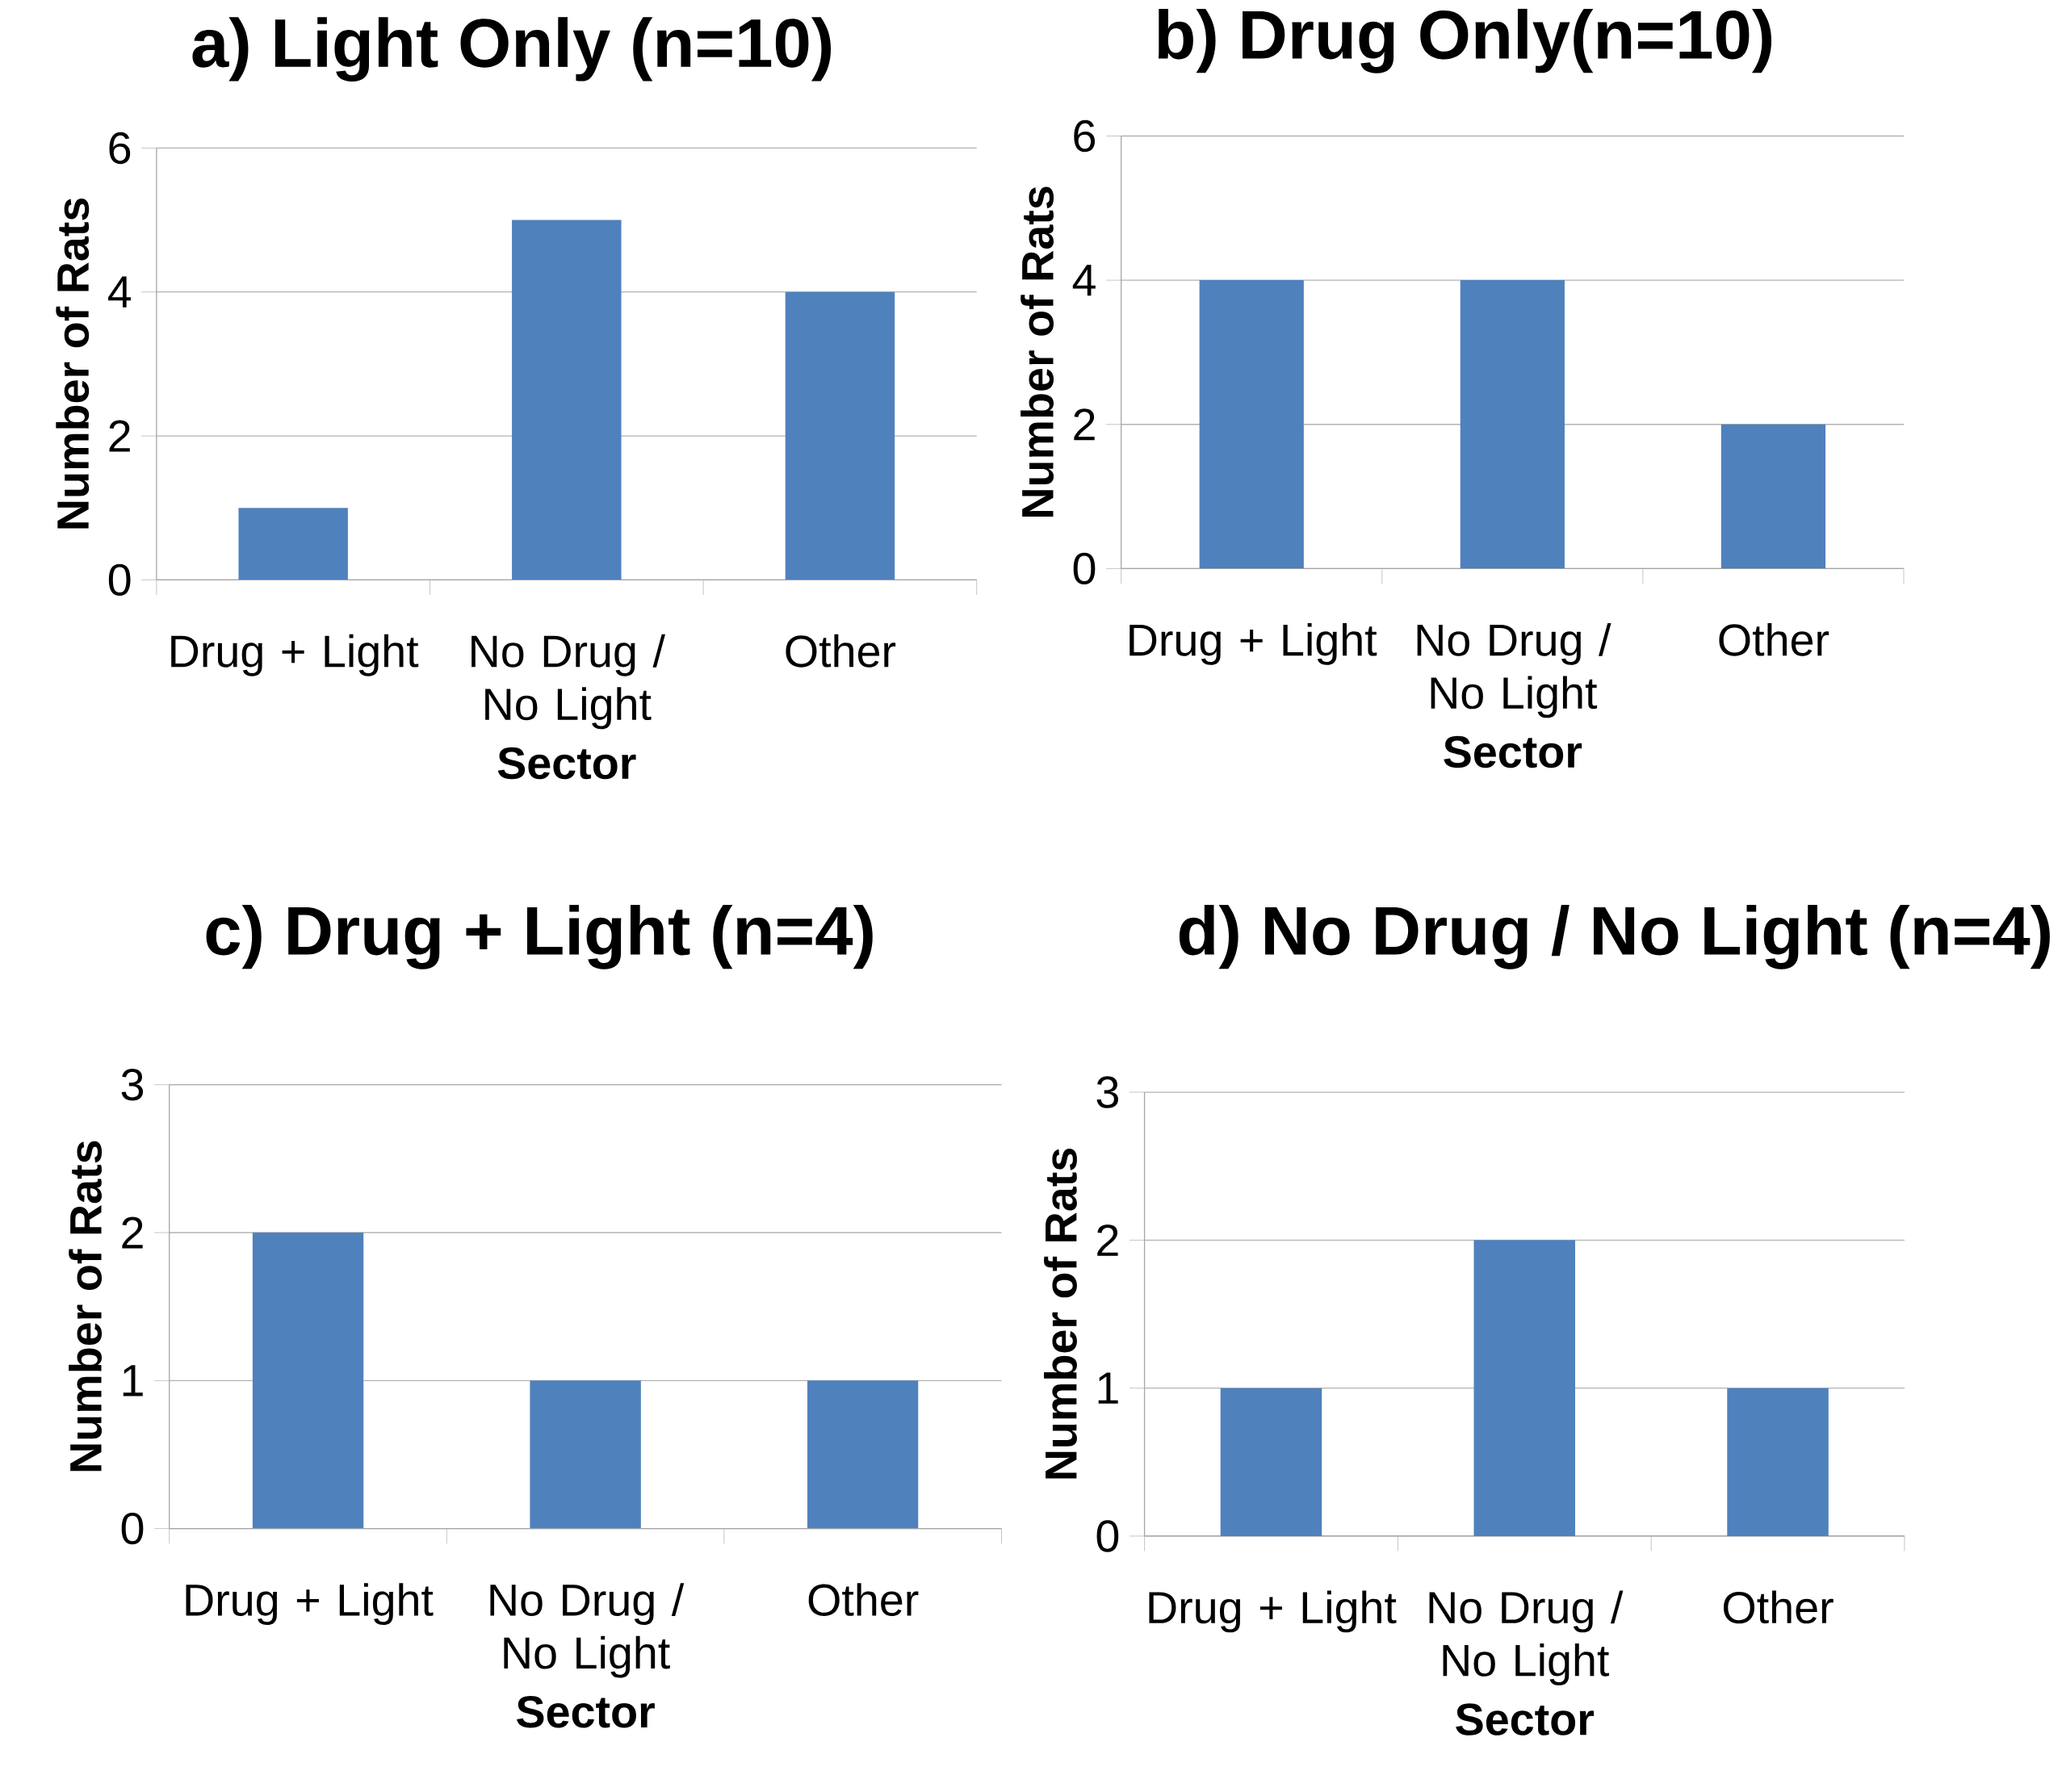  What do you see at coordinates (539, 937) in the screenshot?
I see `chart-title: c) Drug + Light (n=4)` at bounding box center [539, 937].